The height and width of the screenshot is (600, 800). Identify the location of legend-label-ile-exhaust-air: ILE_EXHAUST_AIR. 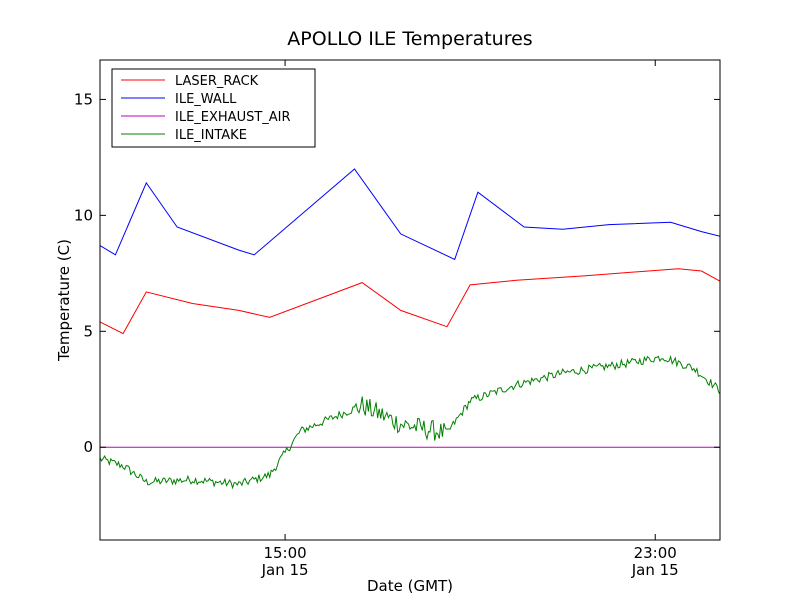
(233, 117).